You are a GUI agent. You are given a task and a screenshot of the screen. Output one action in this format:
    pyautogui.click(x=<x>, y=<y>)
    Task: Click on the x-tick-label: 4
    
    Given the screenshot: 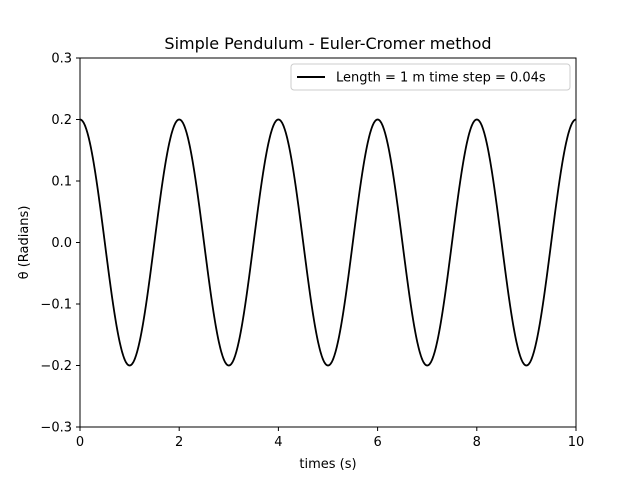 What is the action you would take?
    pyautogui.click(x=278, y=442)
    